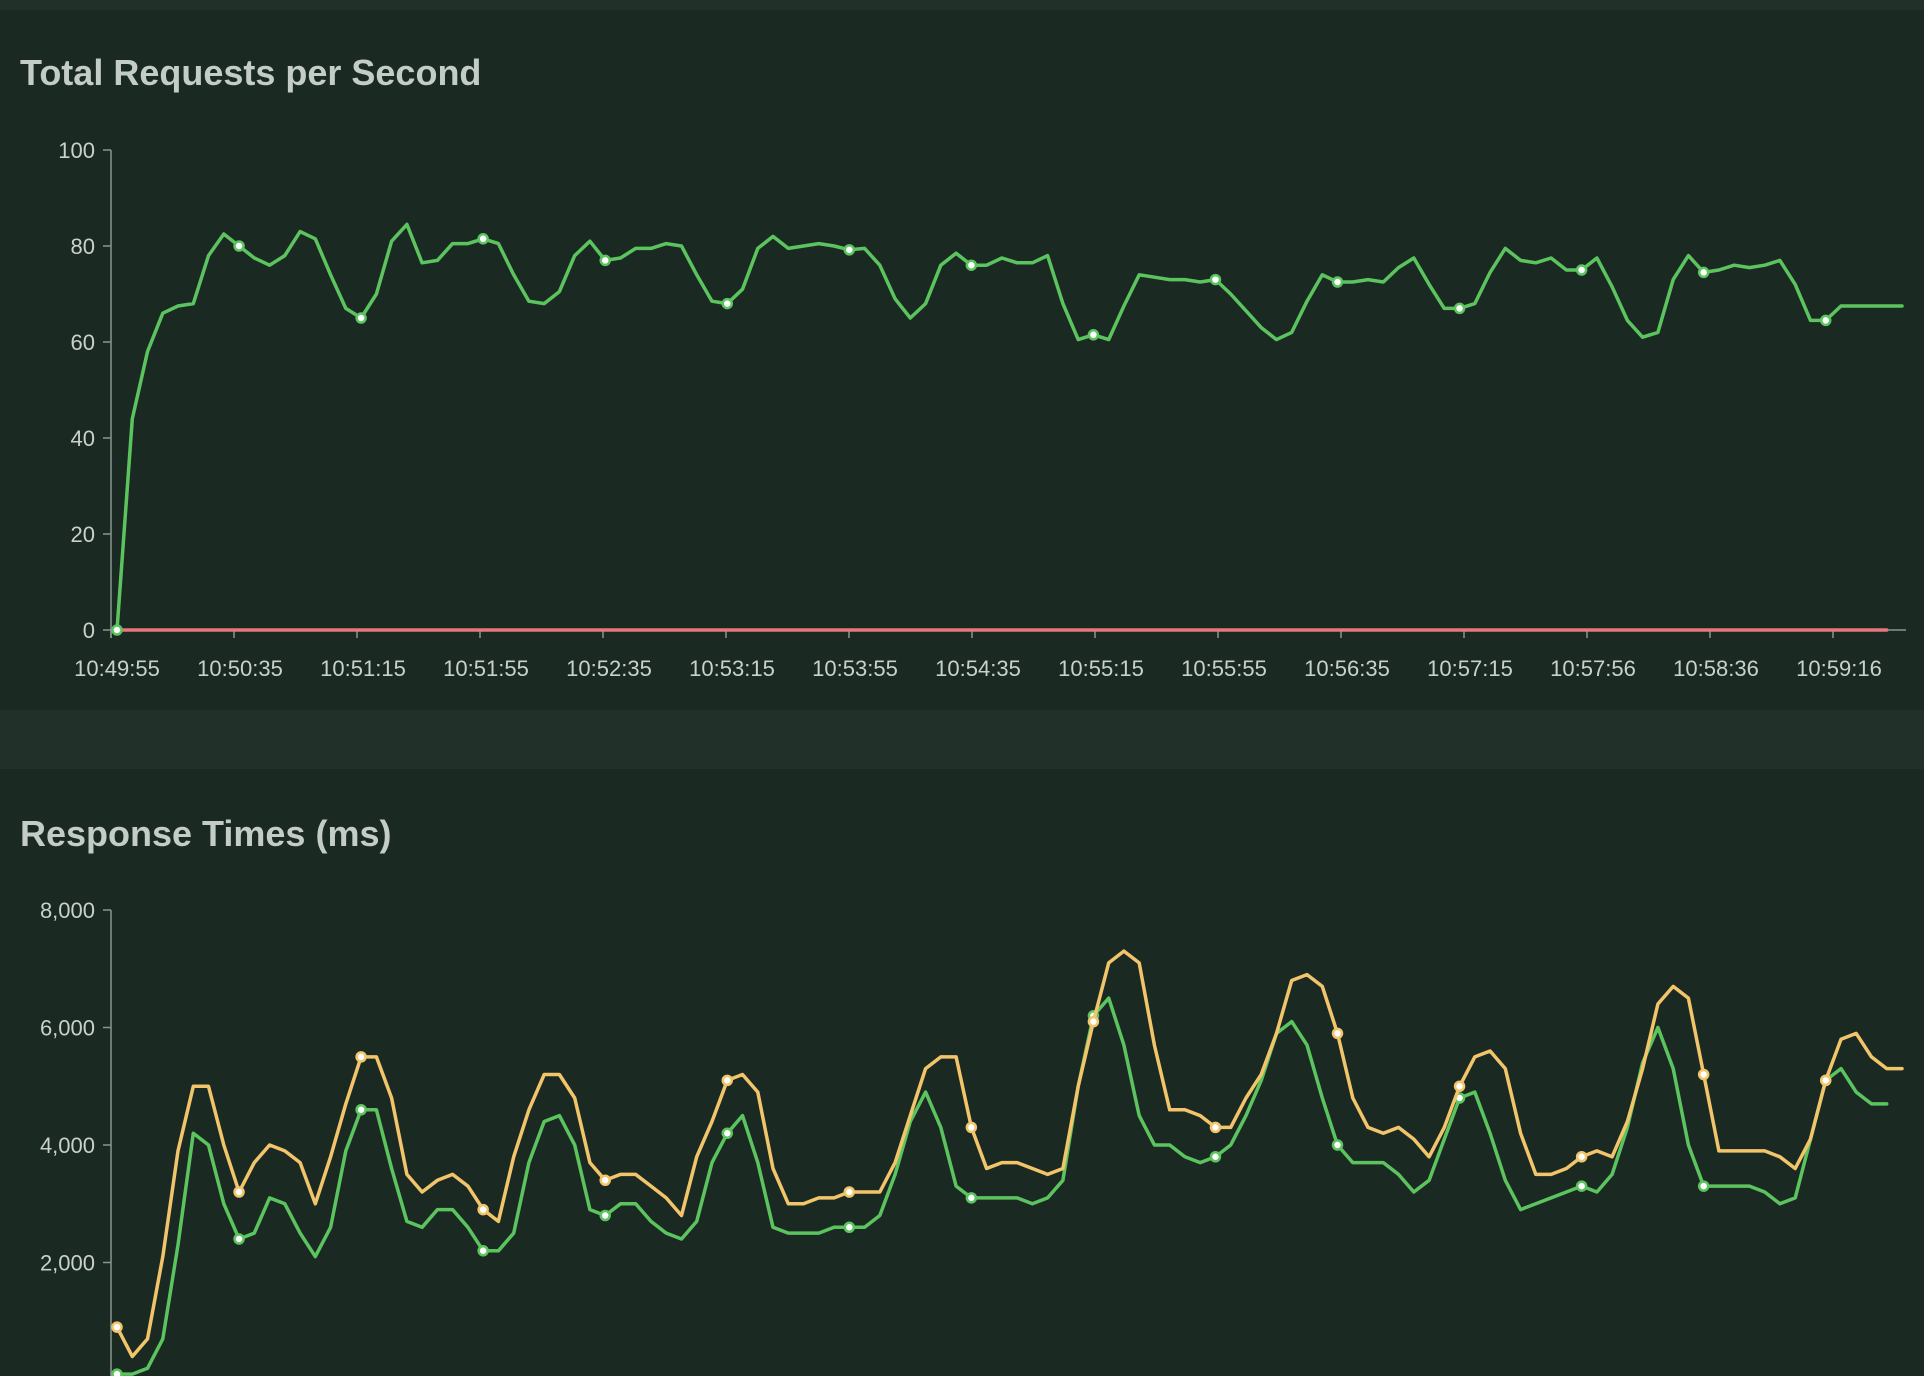 The height and width of the screenshot is (1376, 1924). I want to click on y-tick-label: 8,000, so click(67, 910).